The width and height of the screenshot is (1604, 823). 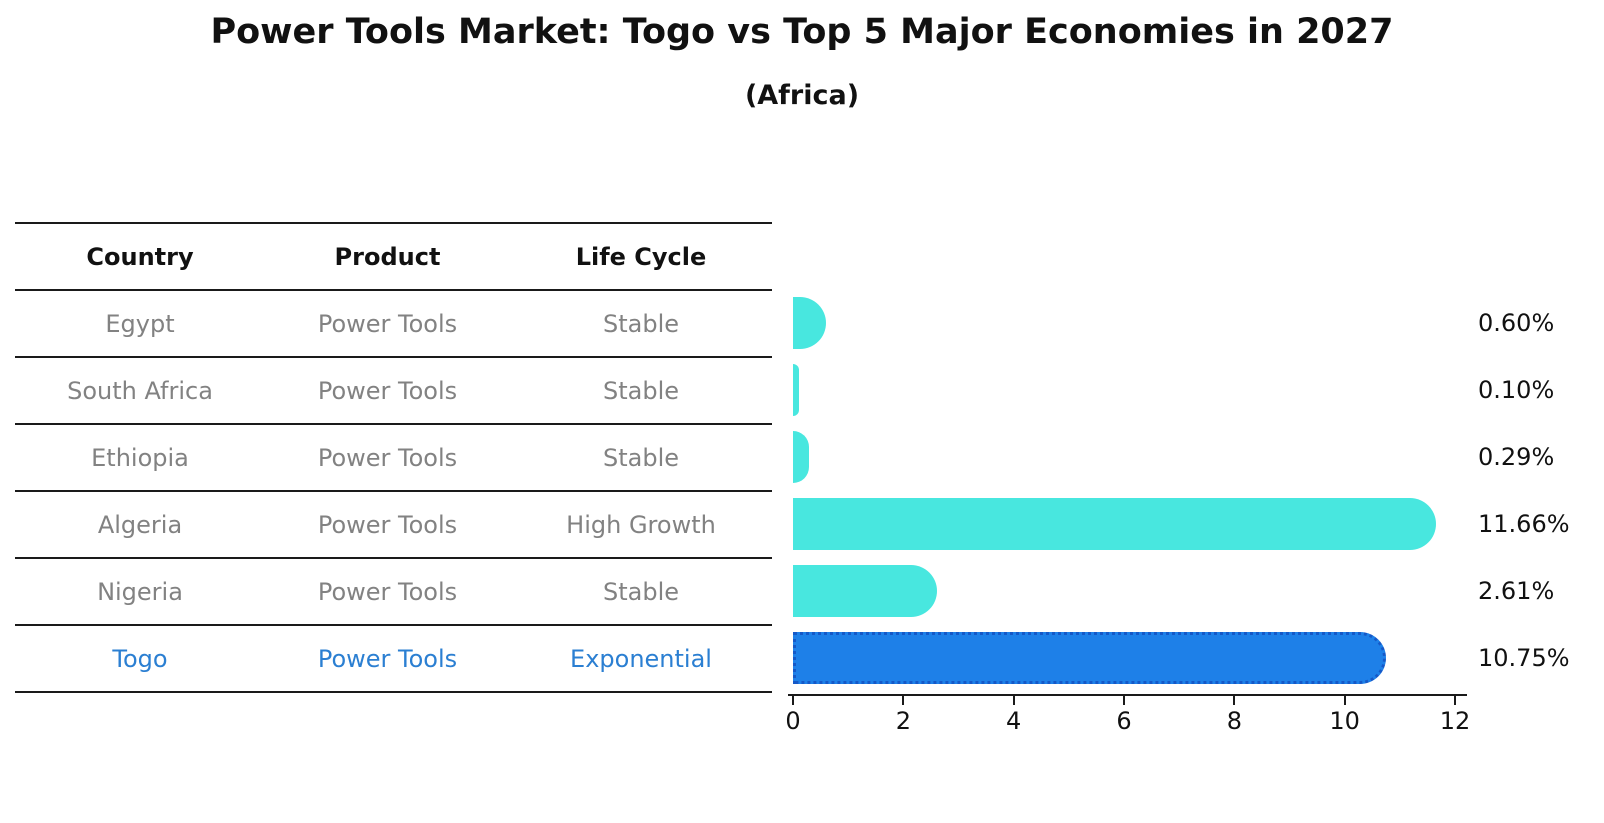 I want to click on bar-algeria, so click(x=1115, y=523).